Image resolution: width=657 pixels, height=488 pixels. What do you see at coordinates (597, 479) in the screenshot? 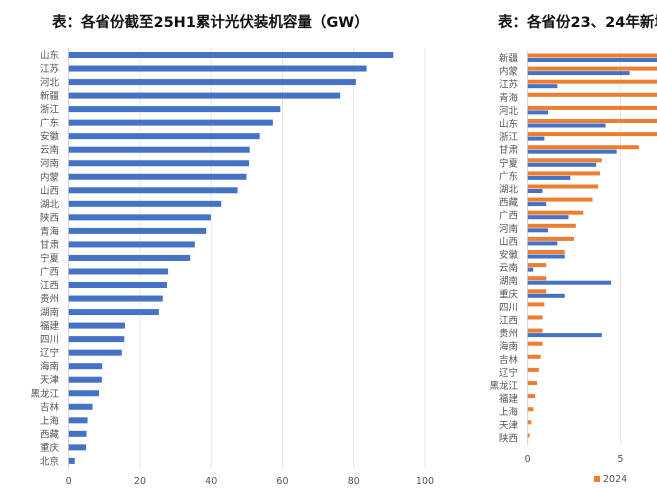
I see `legend-swatch-2024` at bounding box center [597, 479].